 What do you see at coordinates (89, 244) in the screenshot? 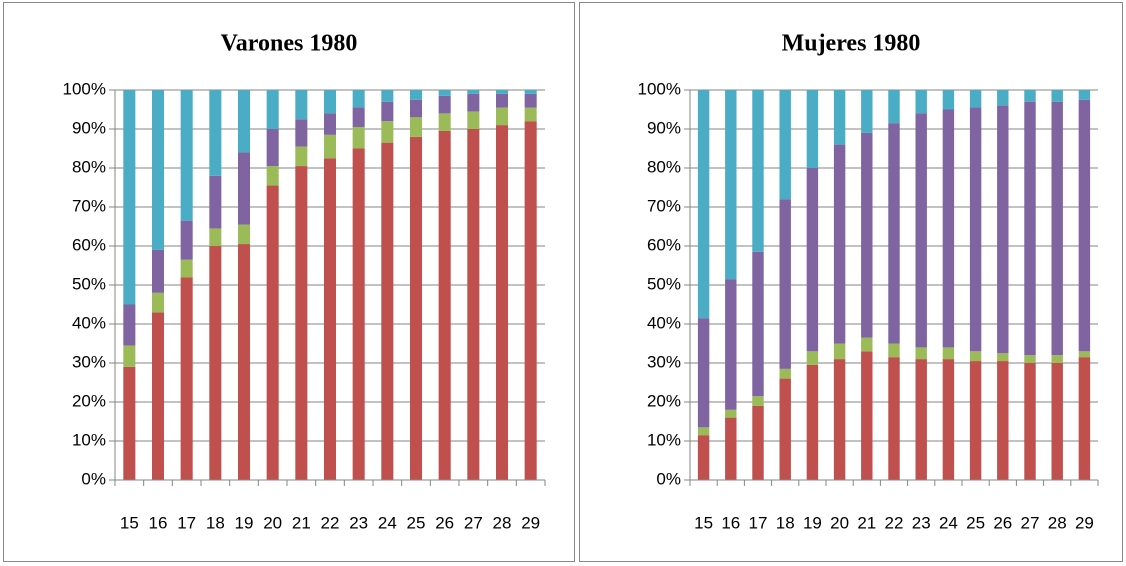
I see `y-tick-label: 60%` at bounding box center [89, 244].